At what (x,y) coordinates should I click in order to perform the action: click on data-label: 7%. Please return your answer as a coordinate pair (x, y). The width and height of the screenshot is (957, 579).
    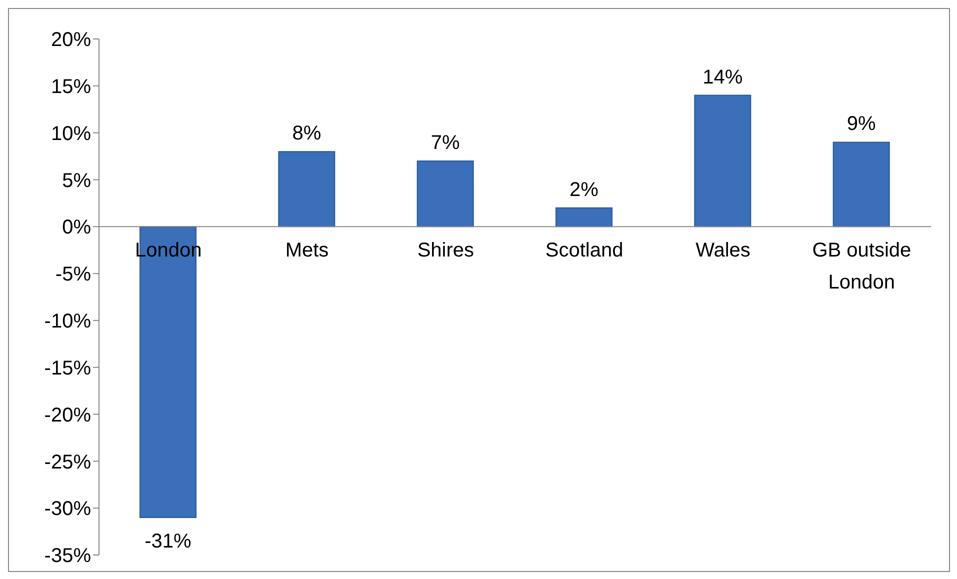
    Looking at the image, I should click on (445, 143).